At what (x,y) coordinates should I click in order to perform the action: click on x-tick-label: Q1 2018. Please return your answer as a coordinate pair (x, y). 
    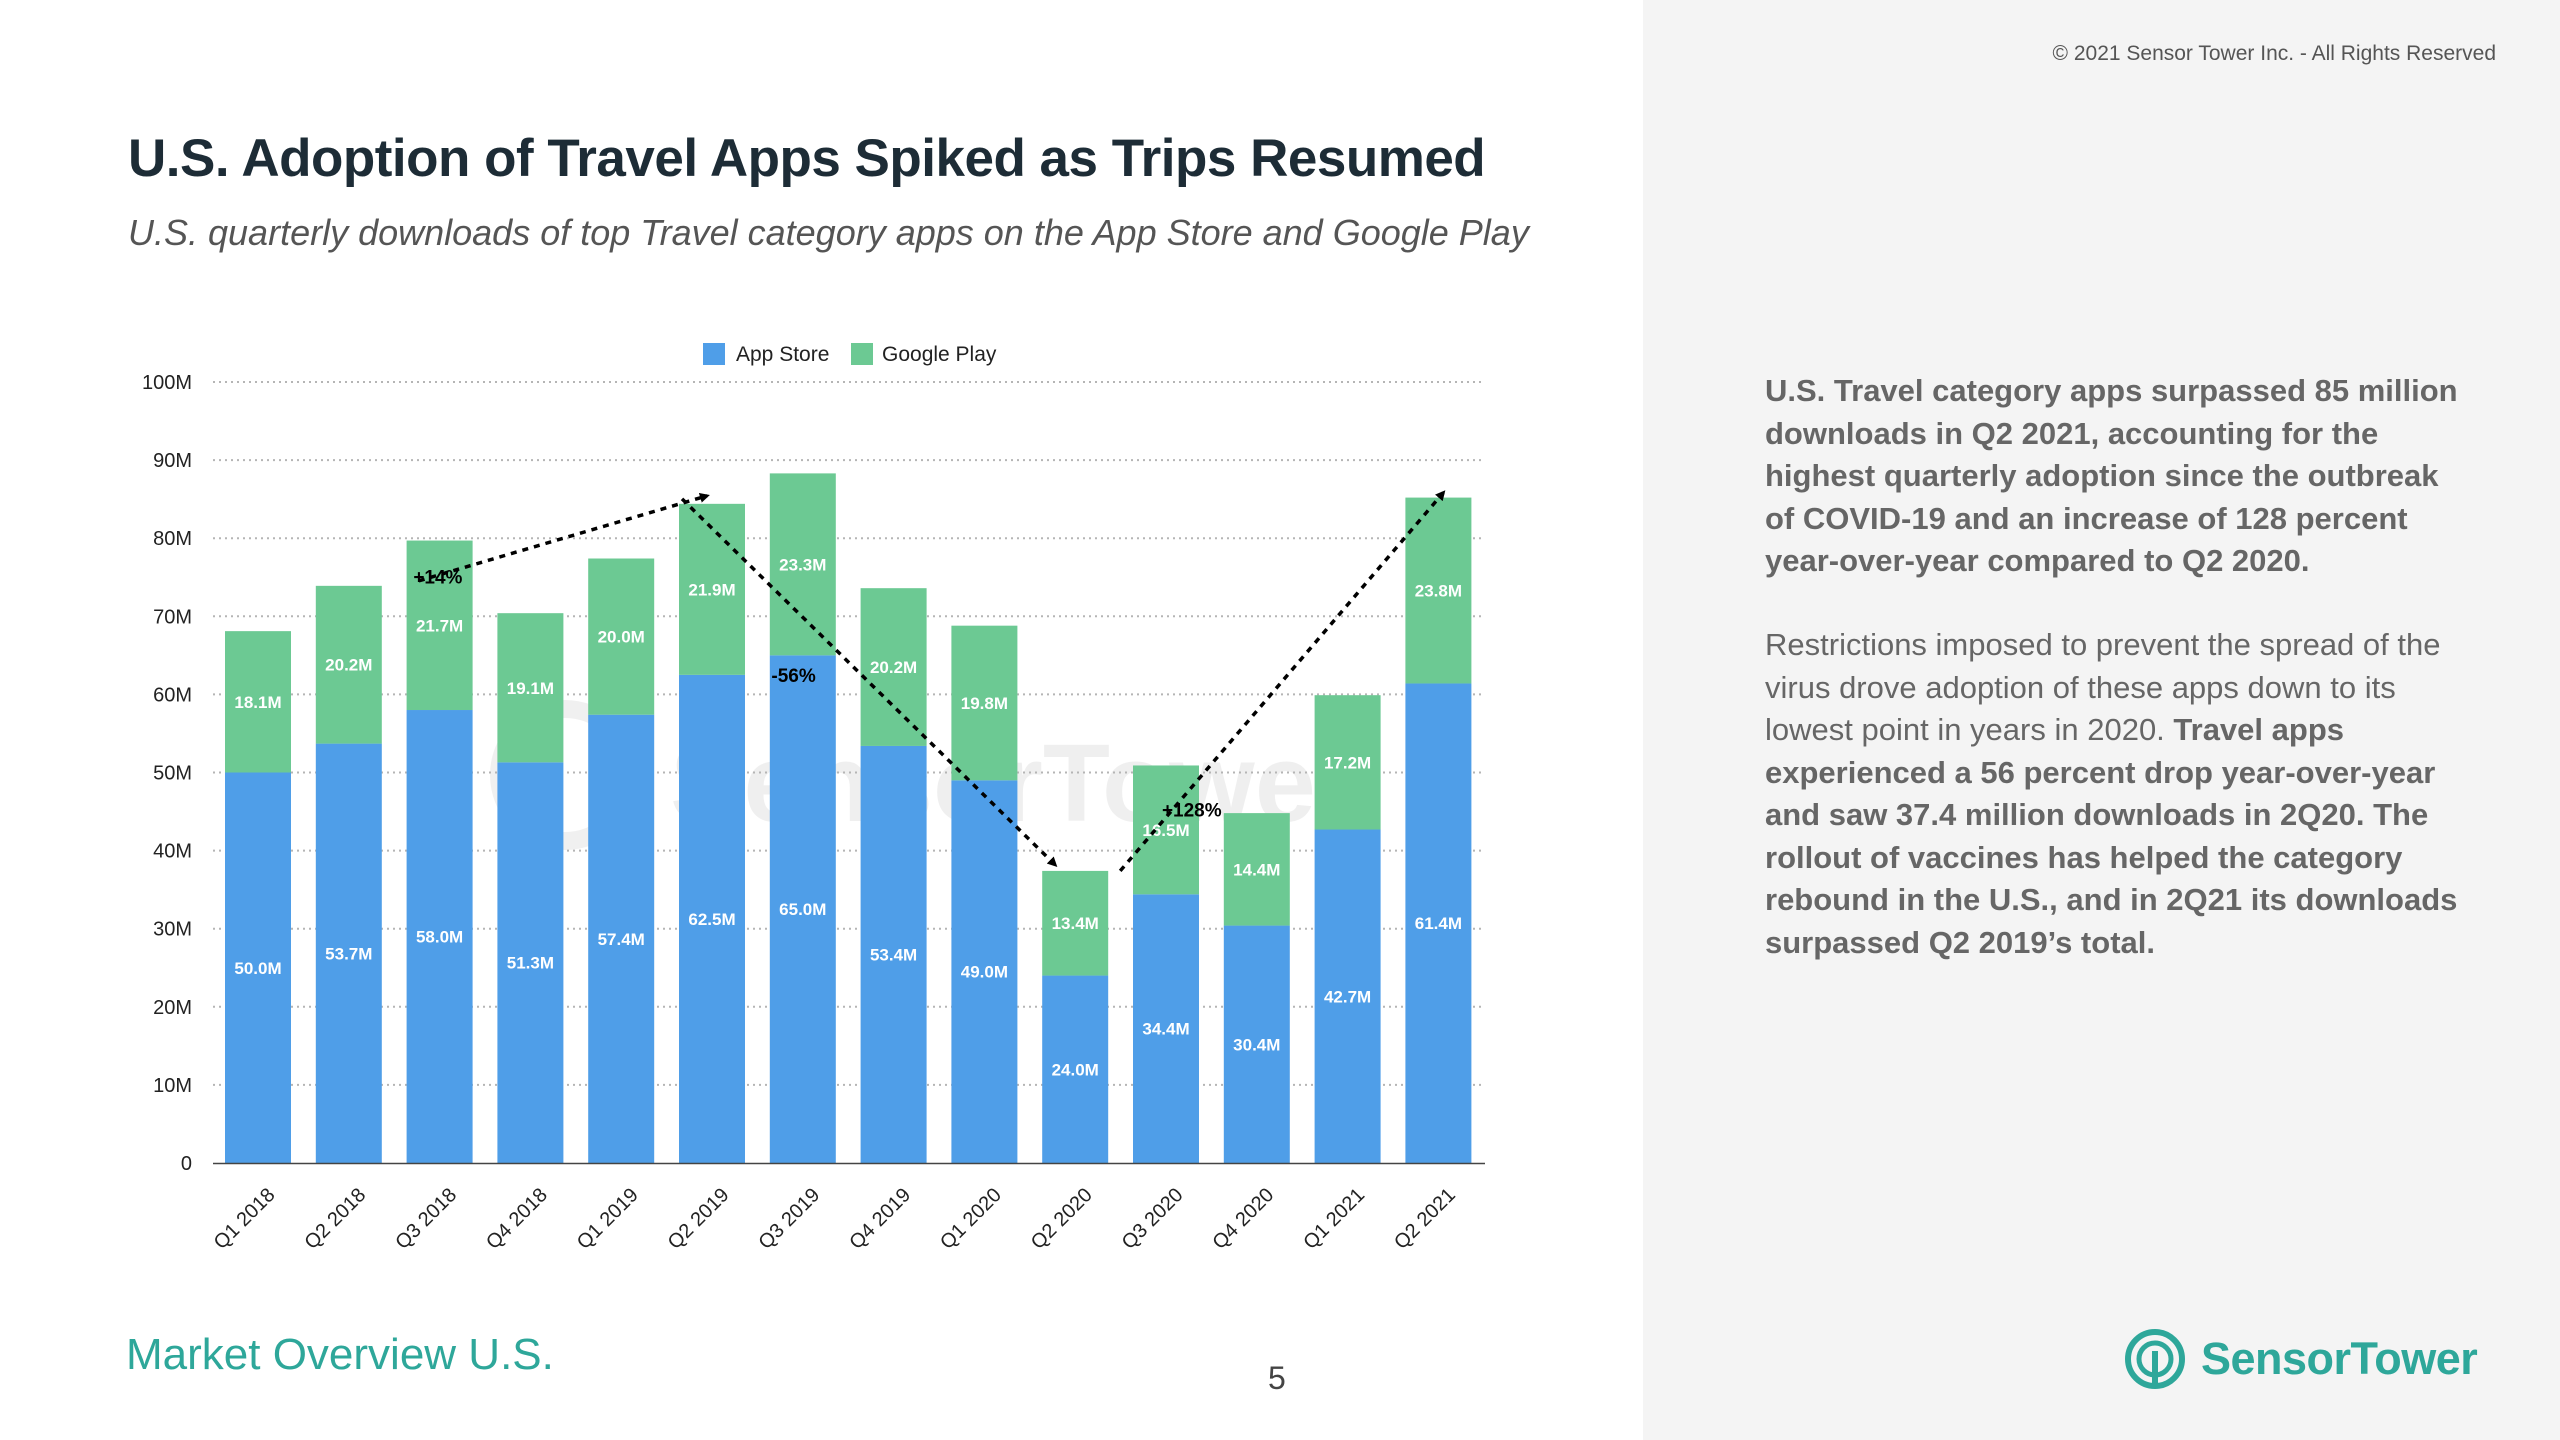
    Looking at the image, I should click on (245, 1219).